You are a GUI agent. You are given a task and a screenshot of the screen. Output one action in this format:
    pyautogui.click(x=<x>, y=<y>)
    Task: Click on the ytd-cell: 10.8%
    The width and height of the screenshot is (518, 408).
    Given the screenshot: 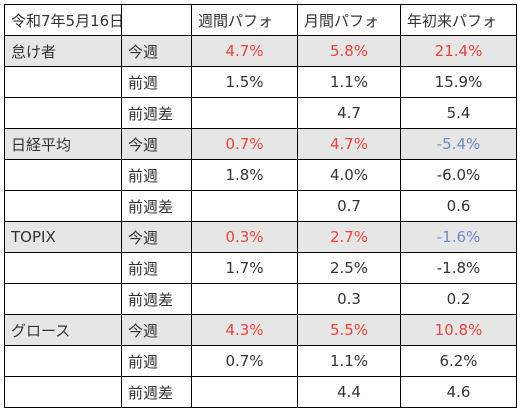 What is the action you would take?
    pyautogui.click(x=458, y=330)
    